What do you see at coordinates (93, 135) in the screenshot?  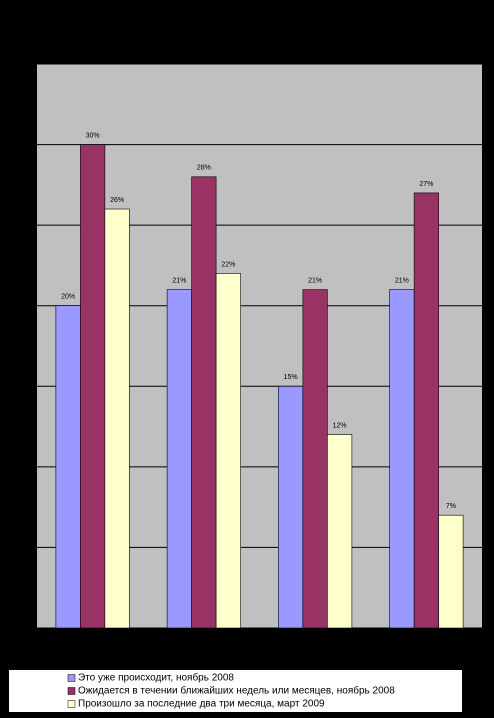 I see `value-label: 30%` at bounding box center [93, 135].